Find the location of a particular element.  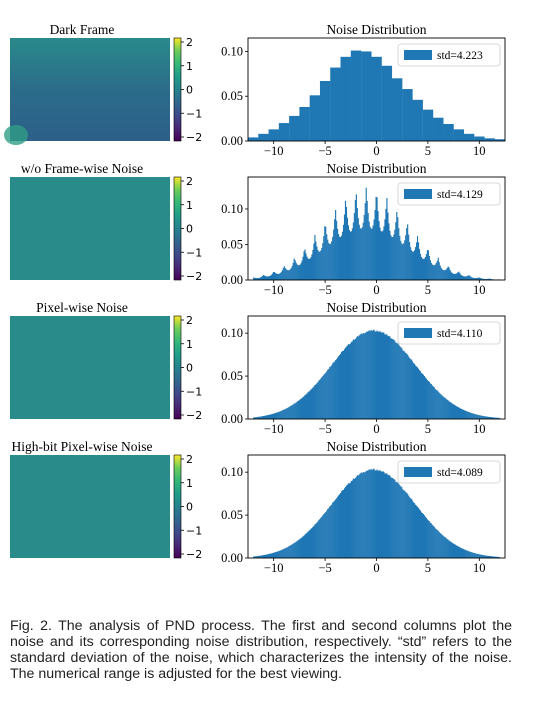

legend-label: std=4.110 is located at coordinates (460, 334).